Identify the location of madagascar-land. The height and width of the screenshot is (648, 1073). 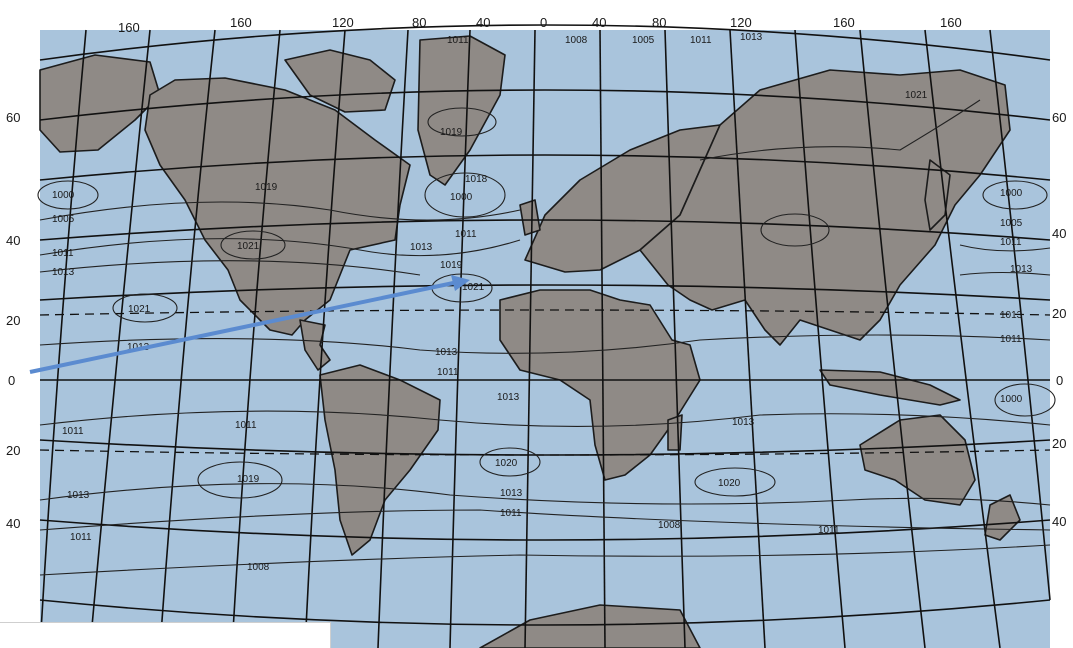
(675, 432).